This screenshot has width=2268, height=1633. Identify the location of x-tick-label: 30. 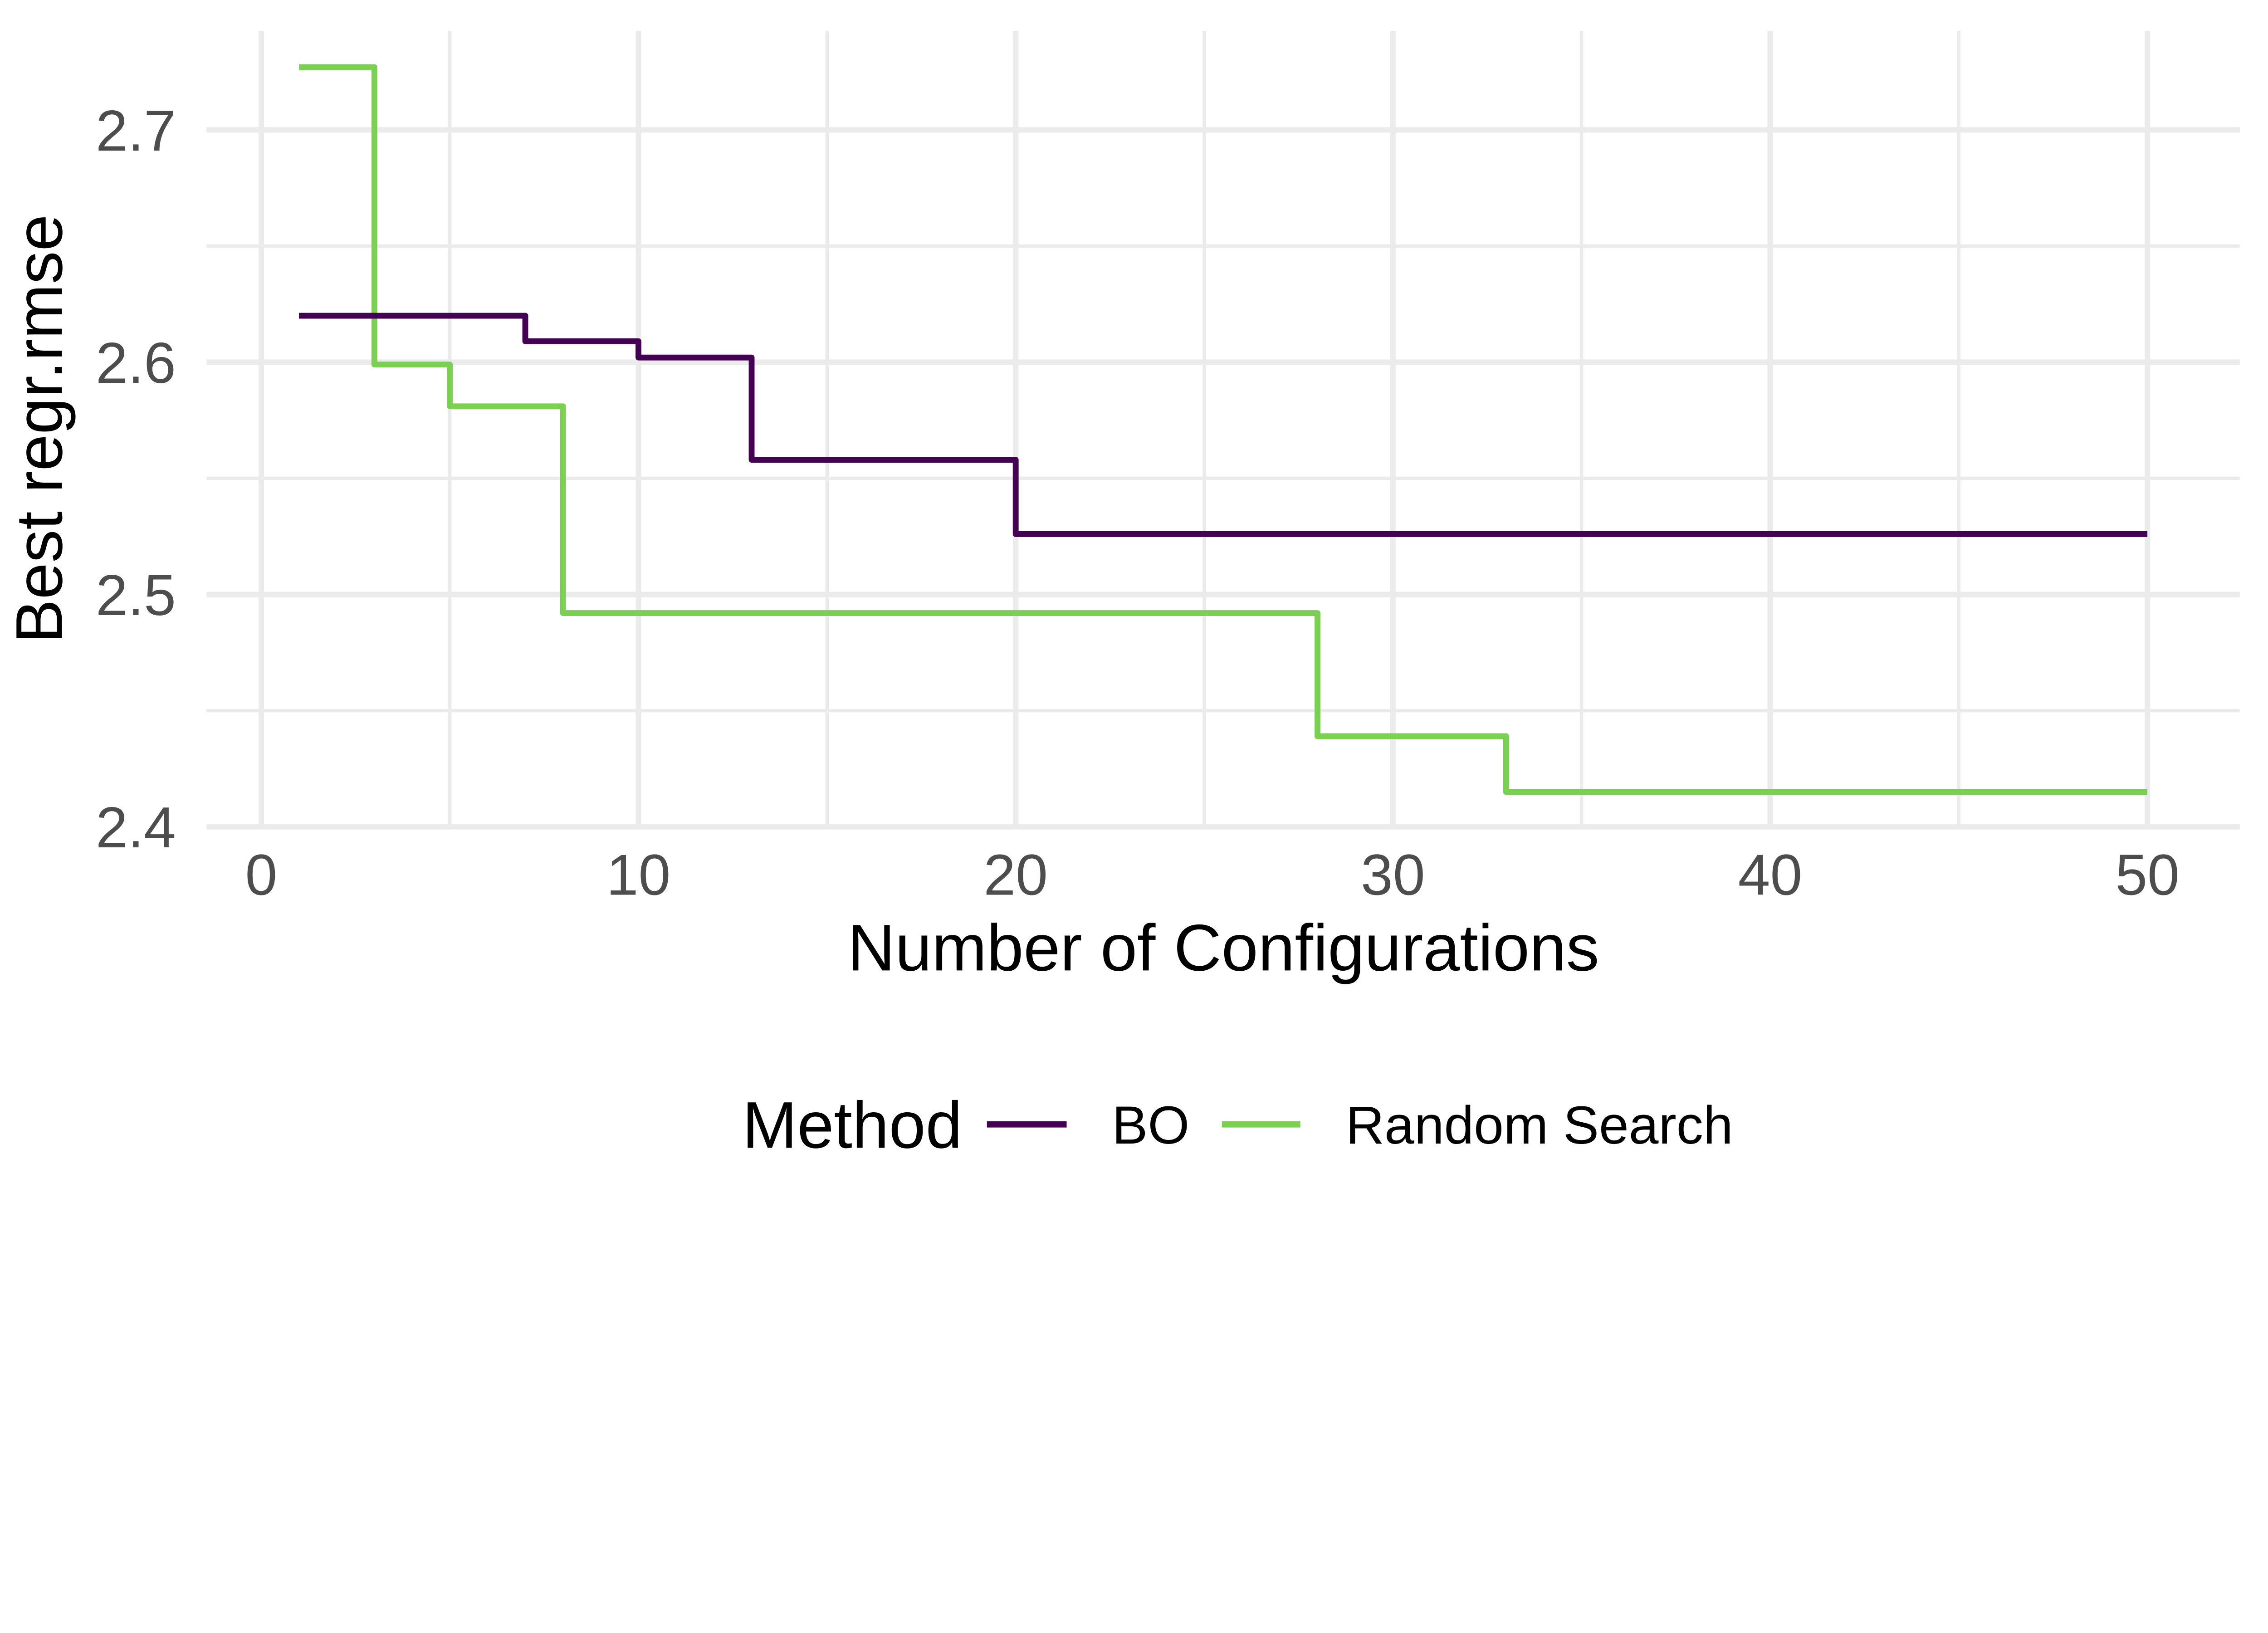
(1393, 875).